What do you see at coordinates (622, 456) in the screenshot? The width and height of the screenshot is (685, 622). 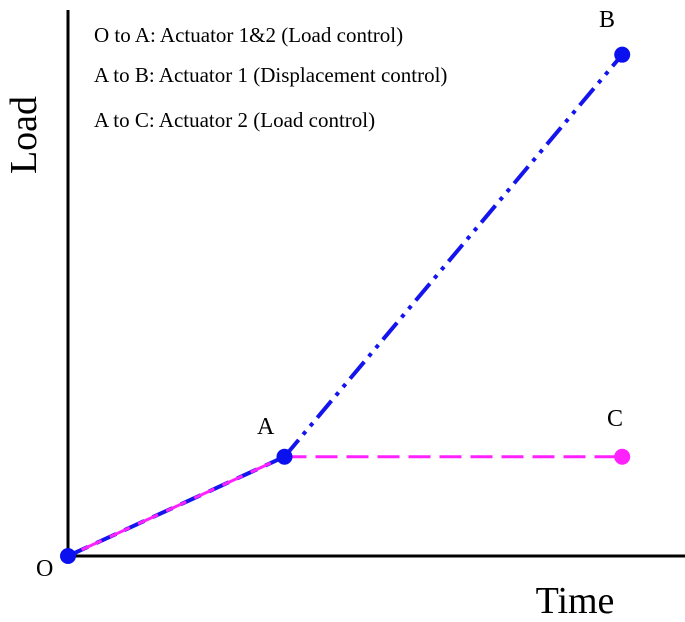 I see `data-point-c` at bounding box center [622, 456].